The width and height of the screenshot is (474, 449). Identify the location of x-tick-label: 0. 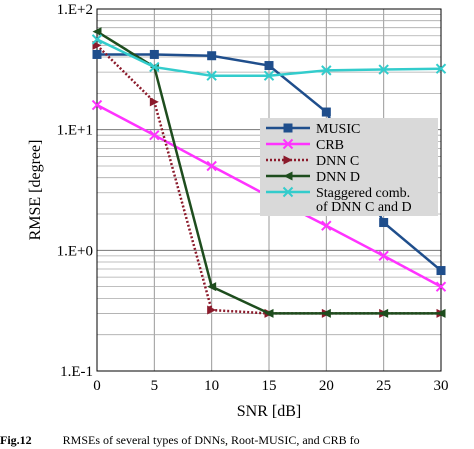
(97, 386).